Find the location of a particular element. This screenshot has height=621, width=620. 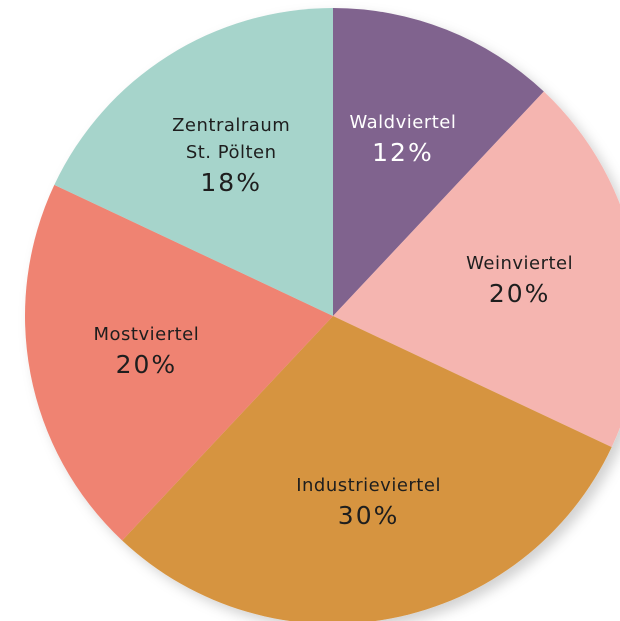

value-label: 18% is located at coordinates (231, 182).